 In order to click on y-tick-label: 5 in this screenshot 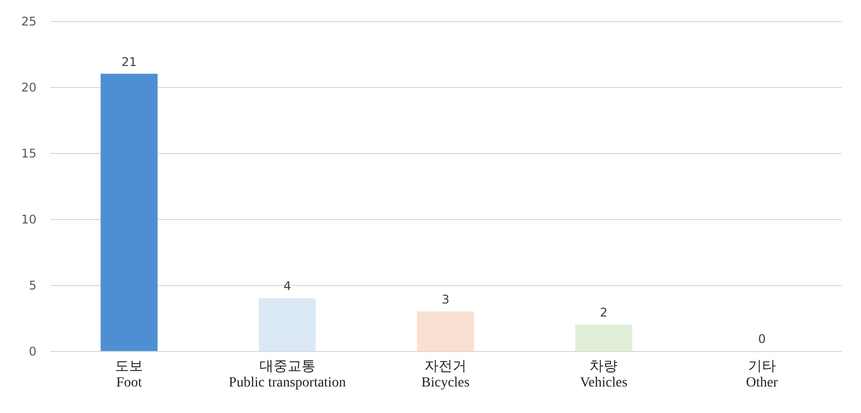, I will do `click(32, 285)`.